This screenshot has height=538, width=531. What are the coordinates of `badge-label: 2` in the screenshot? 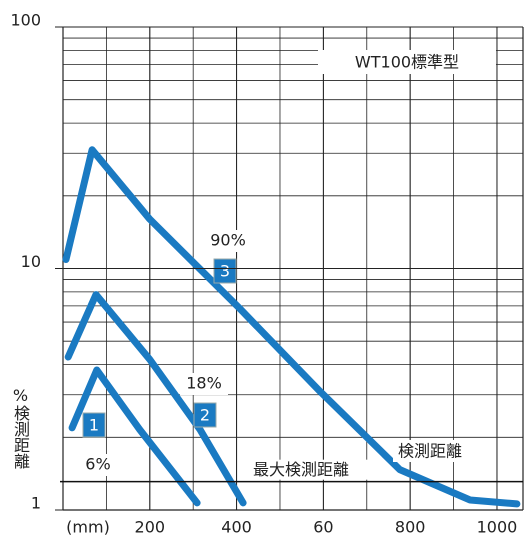 It's located at (205, 415).